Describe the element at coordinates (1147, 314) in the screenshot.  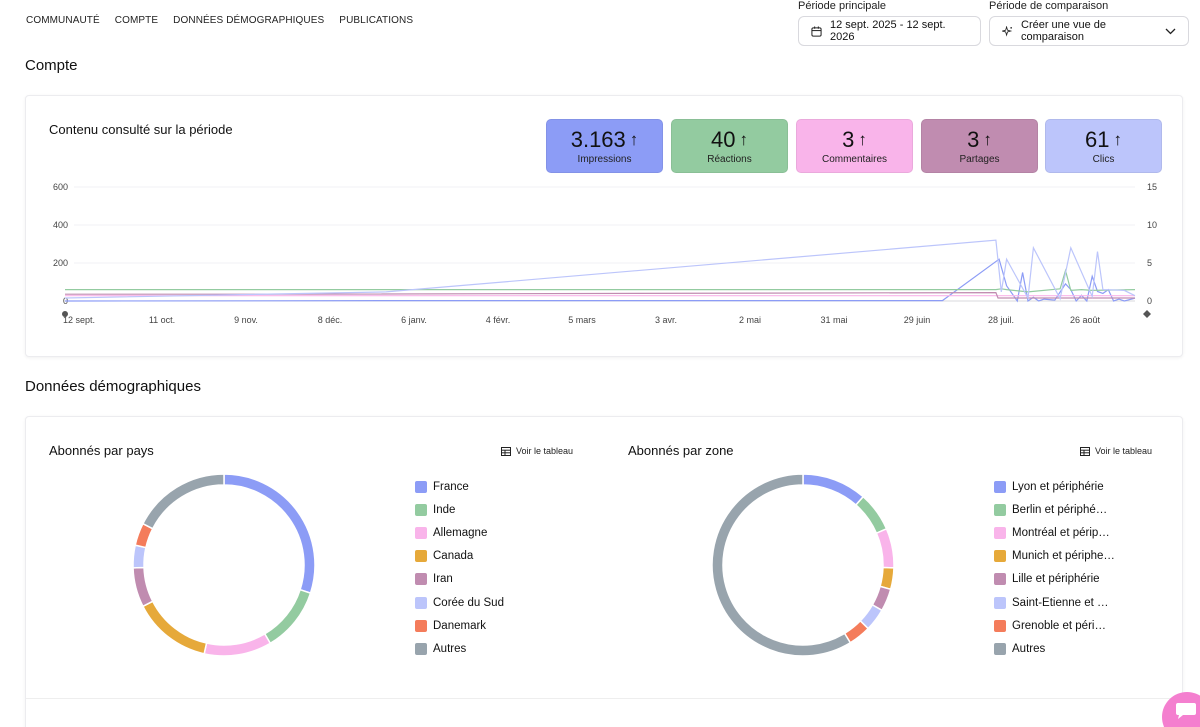
I see `range-handle-right` at that location.